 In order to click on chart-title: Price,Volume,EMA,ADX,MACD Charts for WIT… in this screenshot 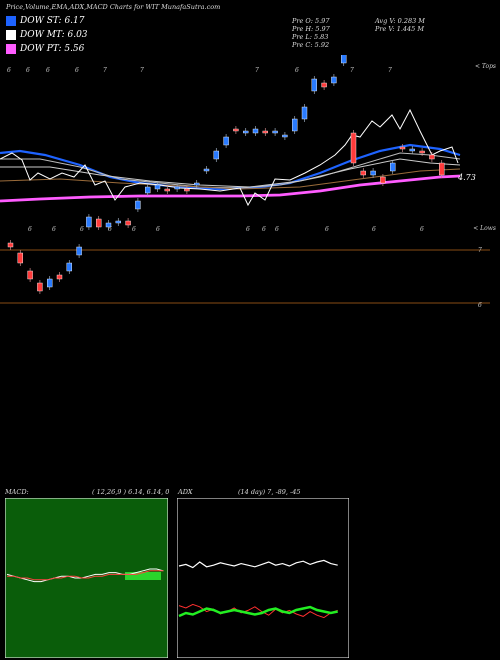, I will do `click(113, 7)`.